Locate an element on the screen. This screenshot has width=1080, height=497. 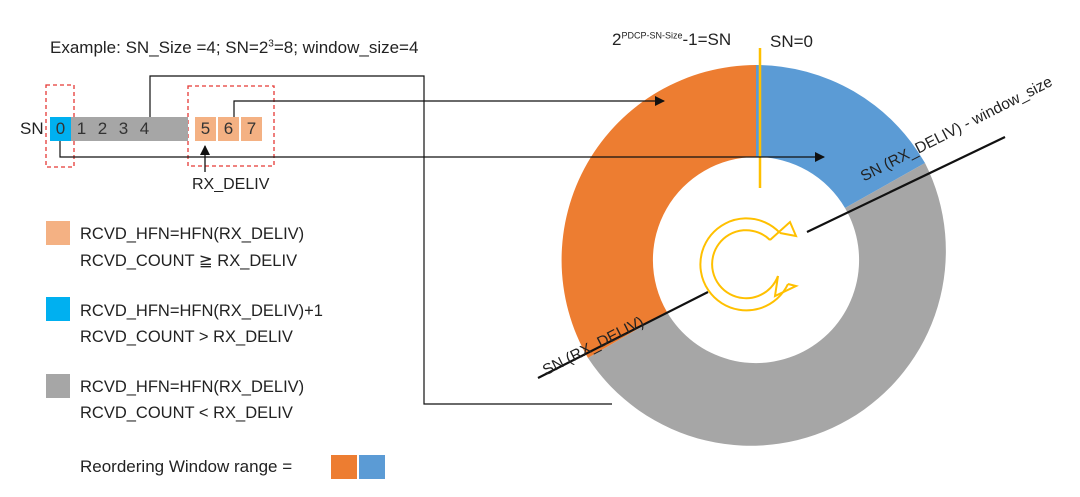
sn-cell-5-gap is located at coordinates (165, 129).